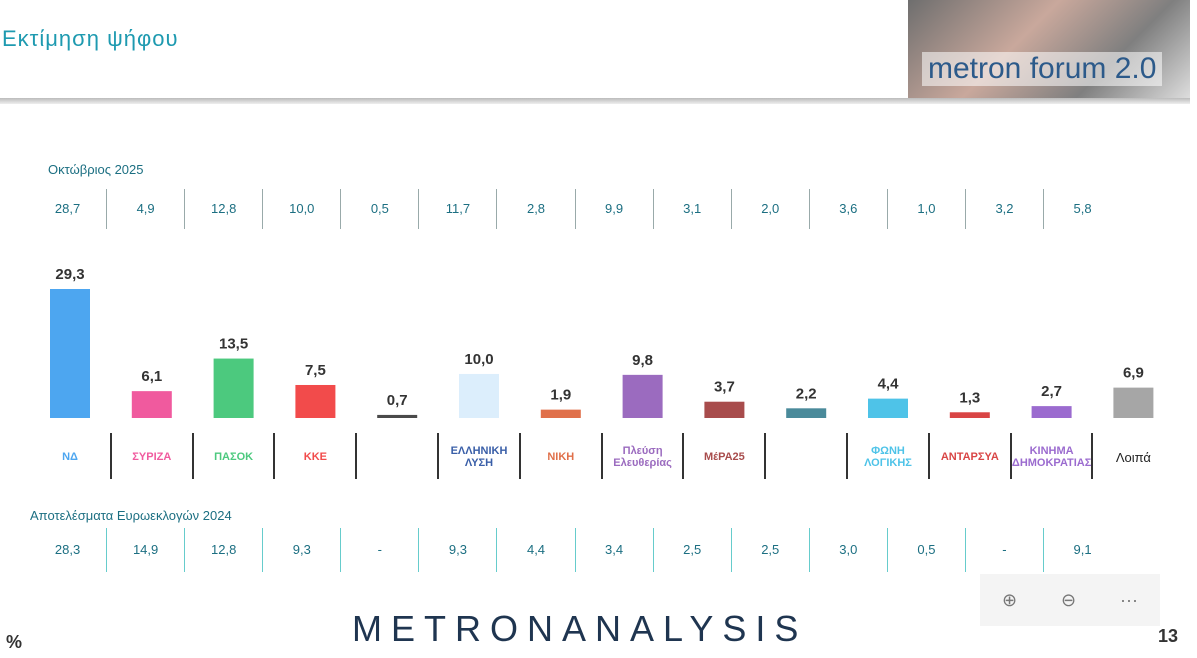 This screenshot has width=1197, height=658. Describe the element at coordinates (806, 393) in the screenshot. I see `data-label: 2,2` at that location.